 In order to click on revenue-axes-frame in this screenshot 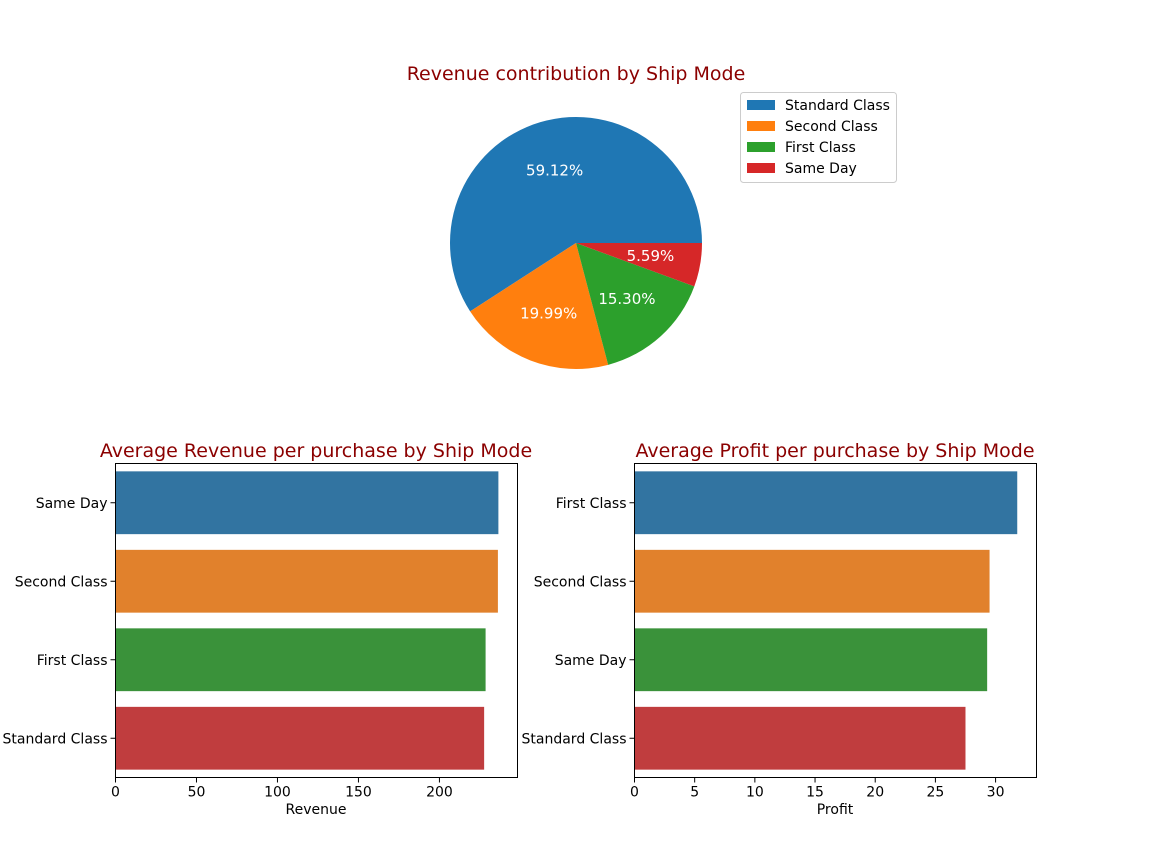, I will do `click(316, 620)`.